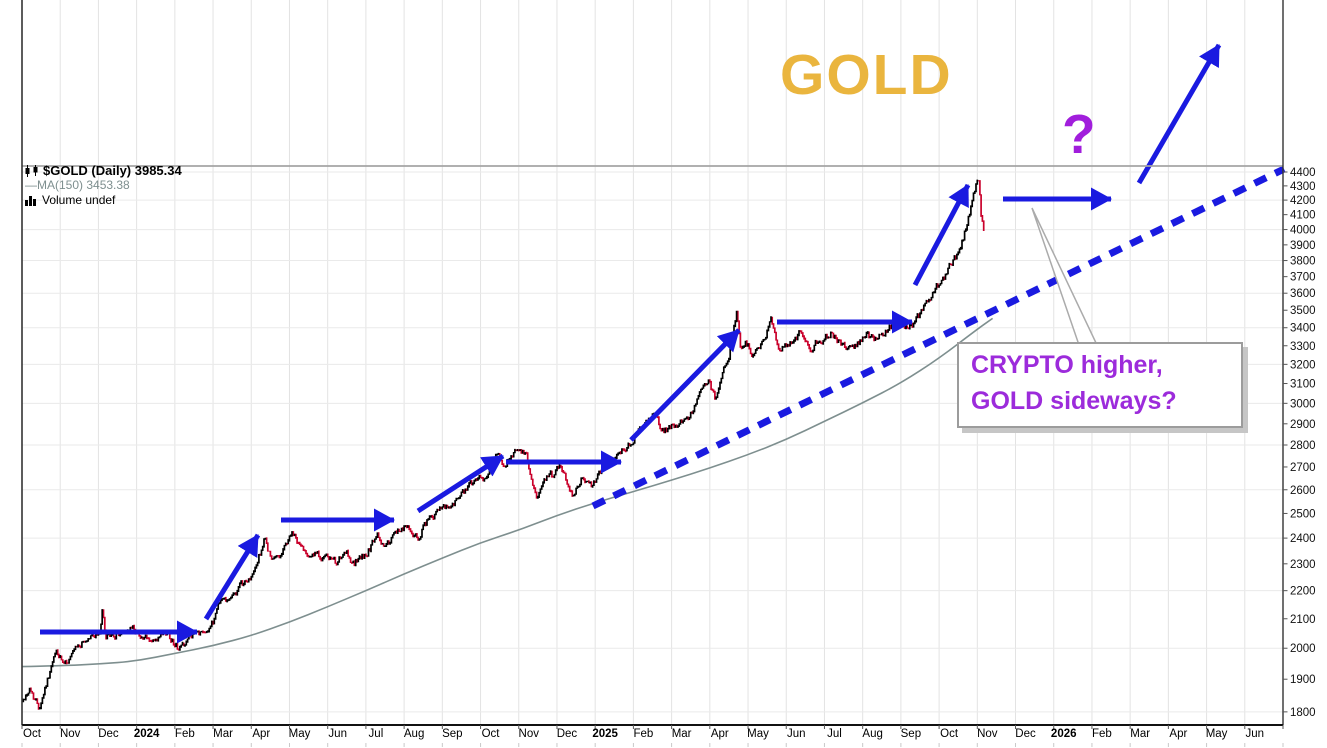 This screenshot has width=1327, height=748. I want to click on callout-pointer, so click(1065, 276).